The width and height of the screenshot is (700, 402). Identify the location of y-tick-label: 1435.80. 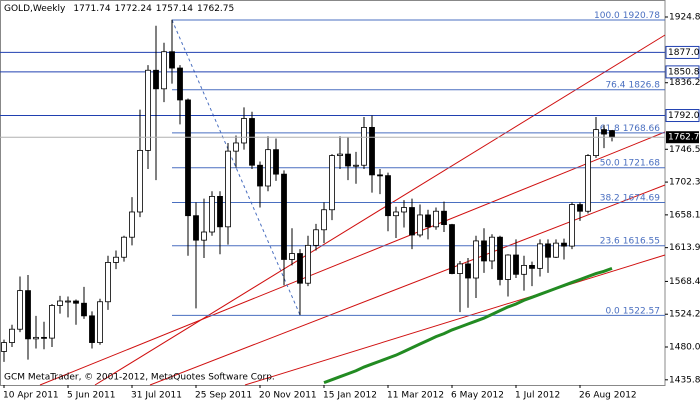
(684, 380).